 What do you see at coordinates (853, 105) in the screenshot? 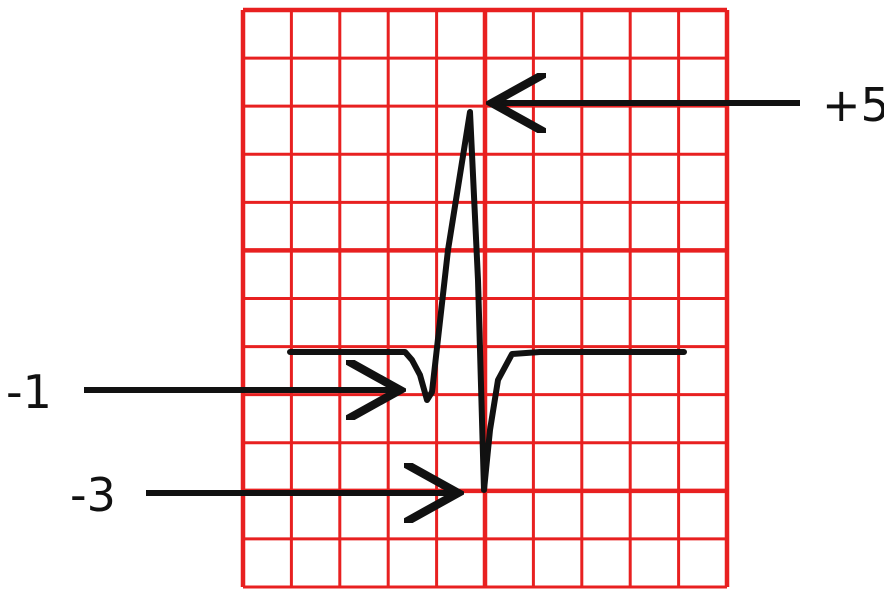
I see `peak-label: +5` at bounding box center [853, 105].